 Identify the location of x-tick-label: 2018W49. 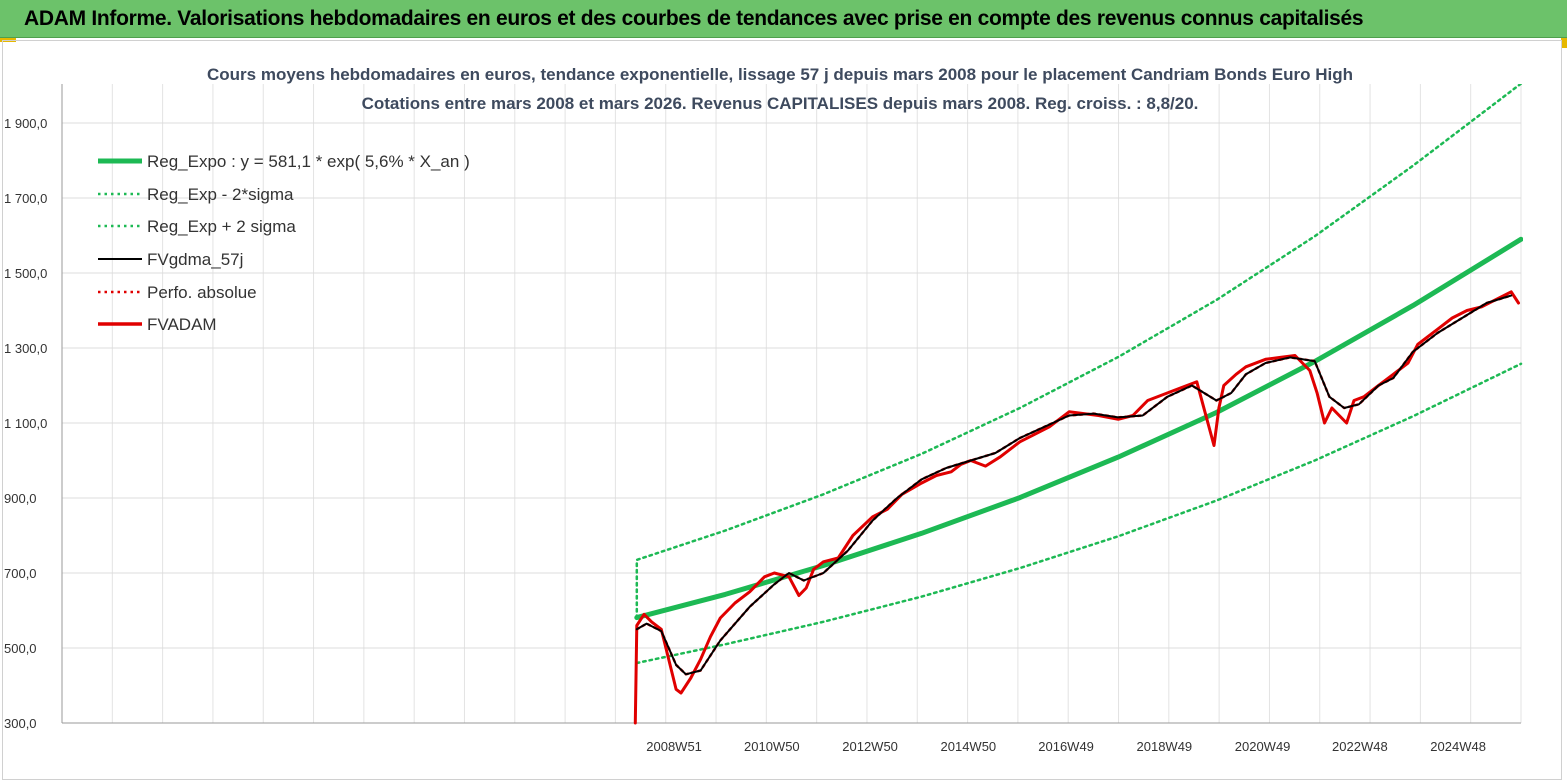
(1165, 746).